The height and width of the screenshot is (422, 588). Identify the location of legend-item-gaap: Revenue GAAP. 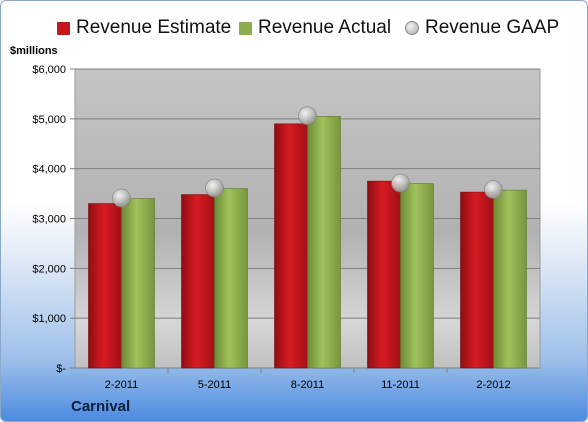
(482, 28).